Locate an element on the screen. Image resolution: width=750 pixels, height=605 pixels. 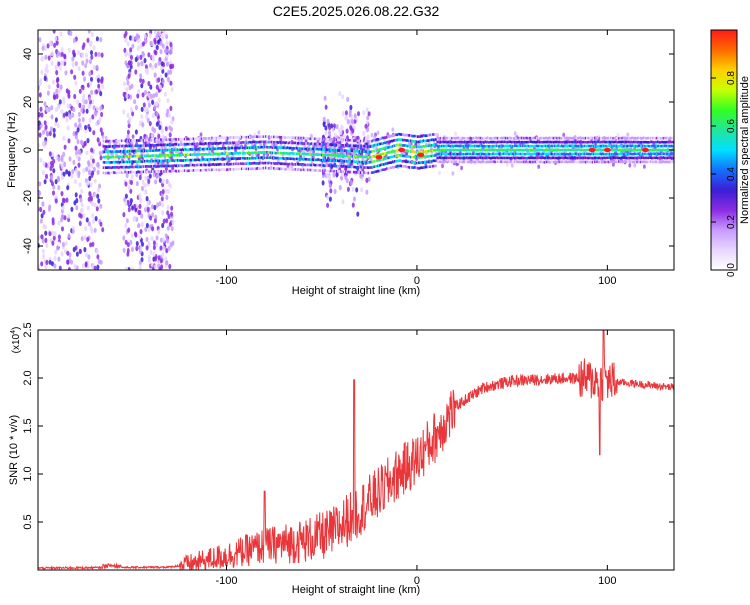
band-cell is located at coordinates (436, 134).